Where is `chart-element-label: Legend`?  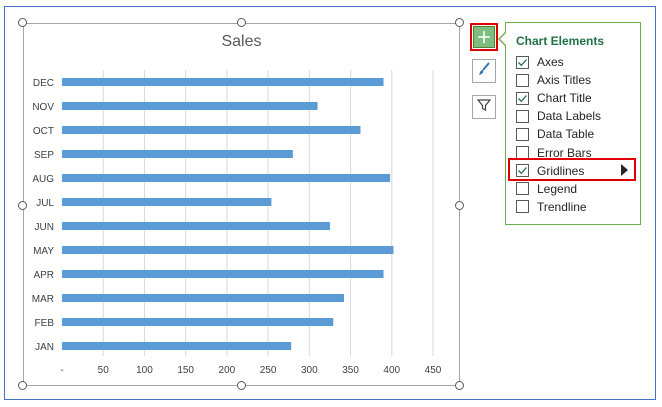
chart-element-label: Legend is located at coordinates (557, 188).